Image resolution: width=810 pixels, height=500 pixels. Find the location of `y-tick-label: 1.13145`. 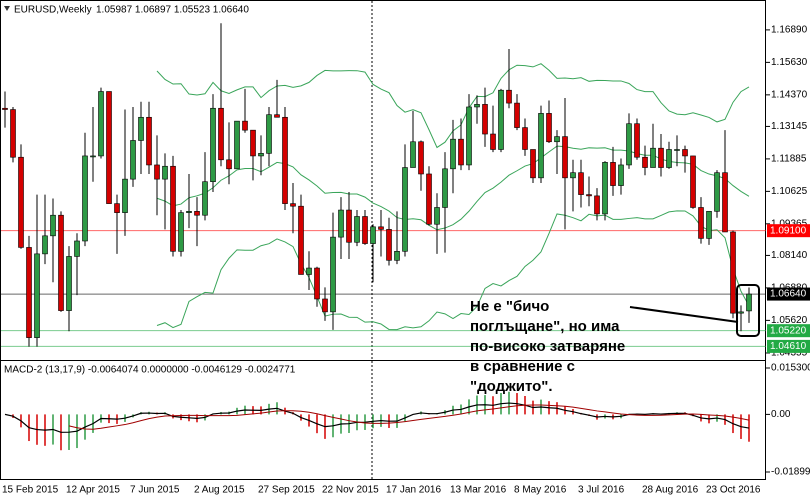

y-tick-label: 1.13145 is located at coordinates (789, 126).